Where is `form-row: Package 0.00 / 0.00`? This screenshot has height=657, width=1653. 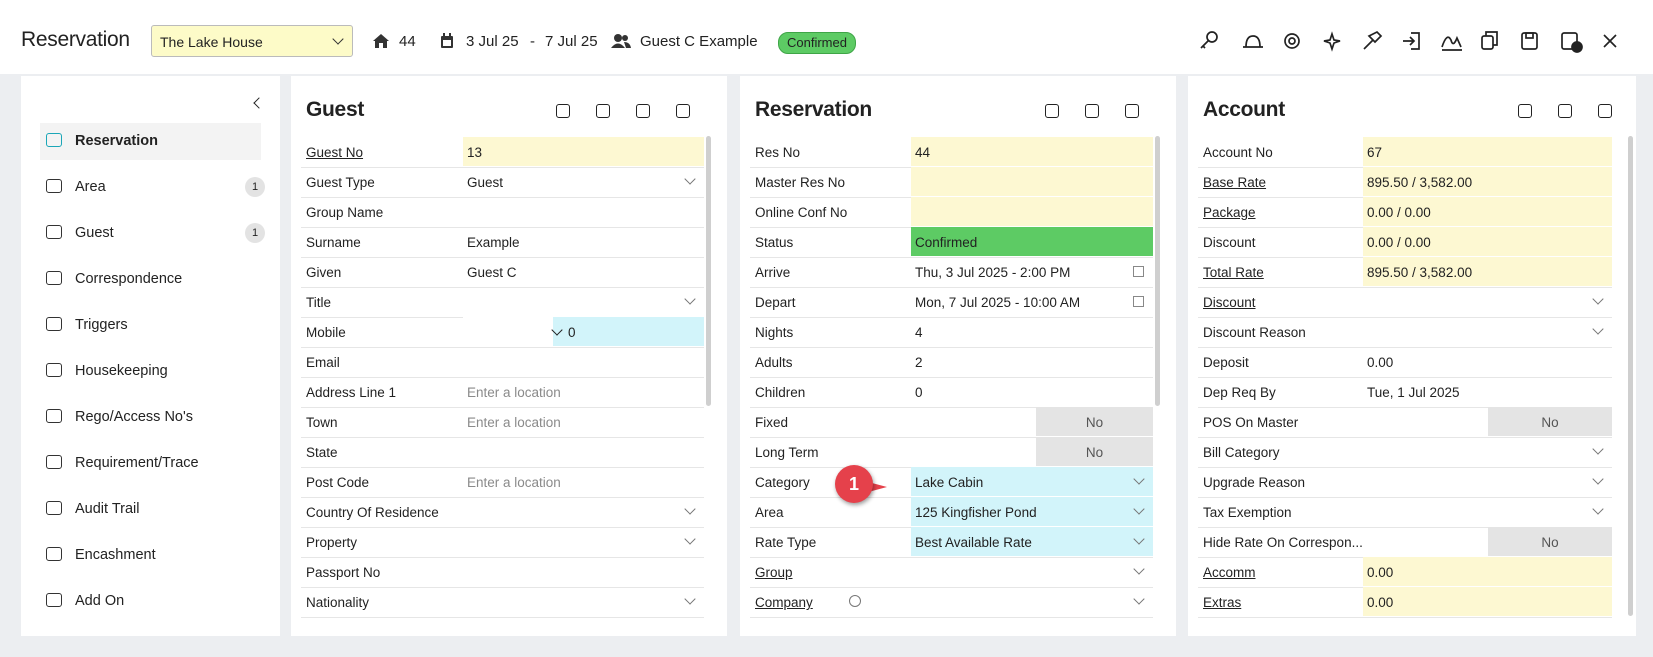
form-row: Package 0.00 / 0.00 is located at coordinates (1405, 212).